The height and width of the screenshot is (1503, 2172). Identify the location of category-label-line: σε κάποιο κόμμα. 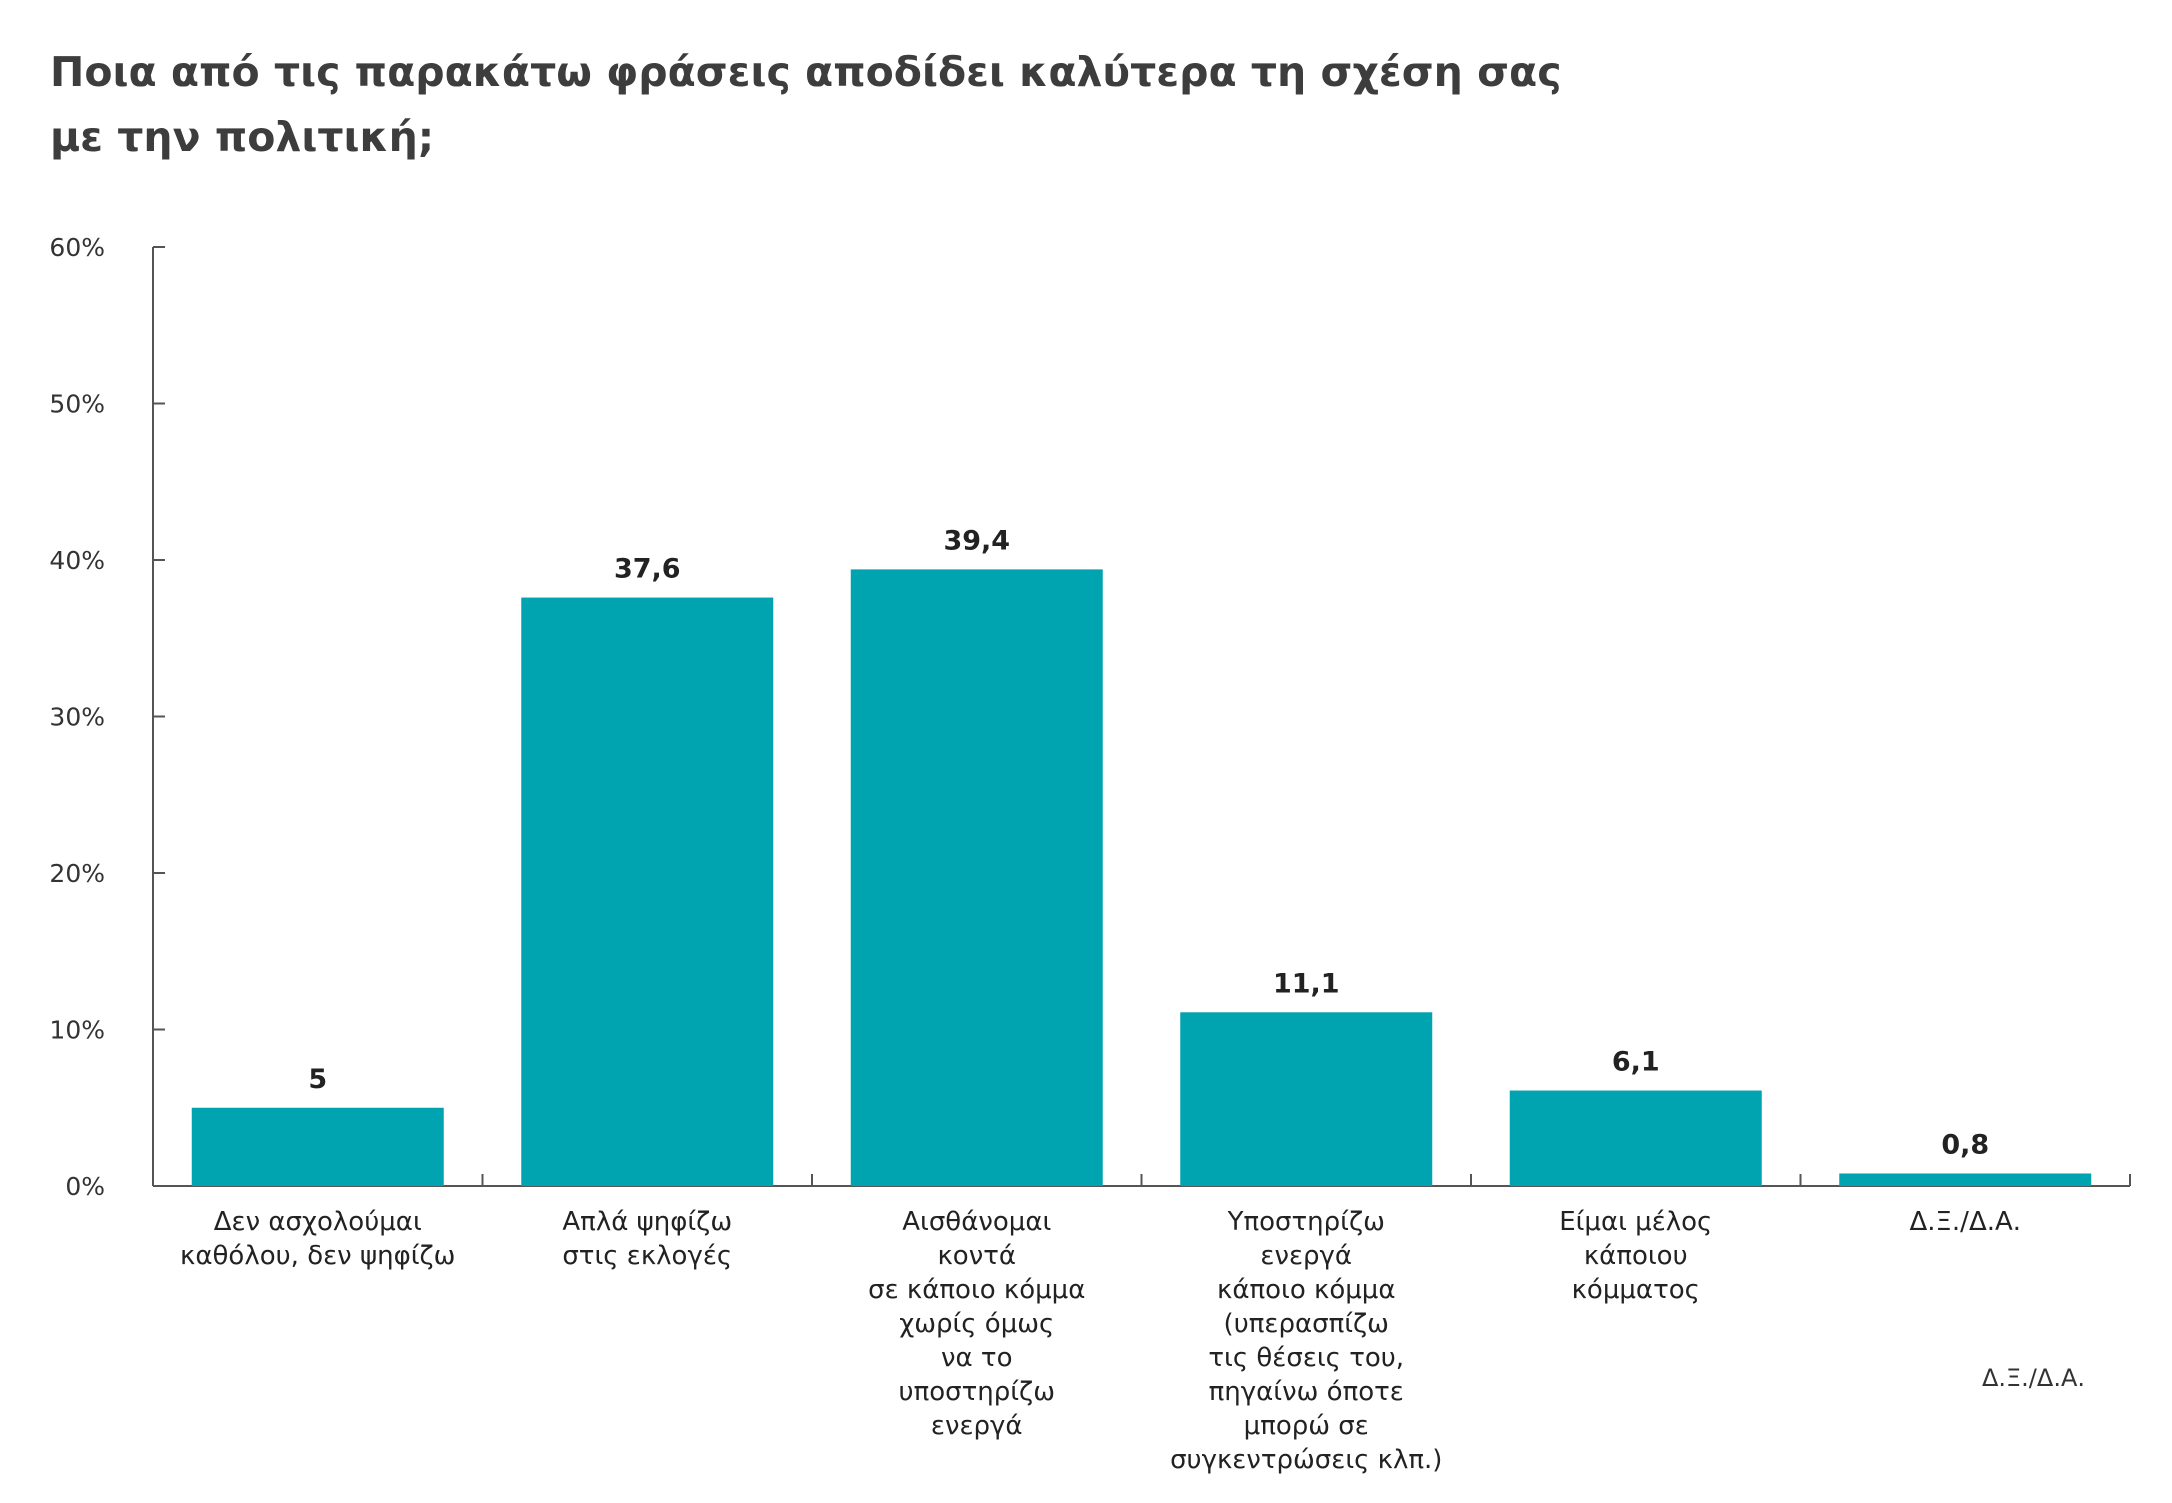
(976, 1290).